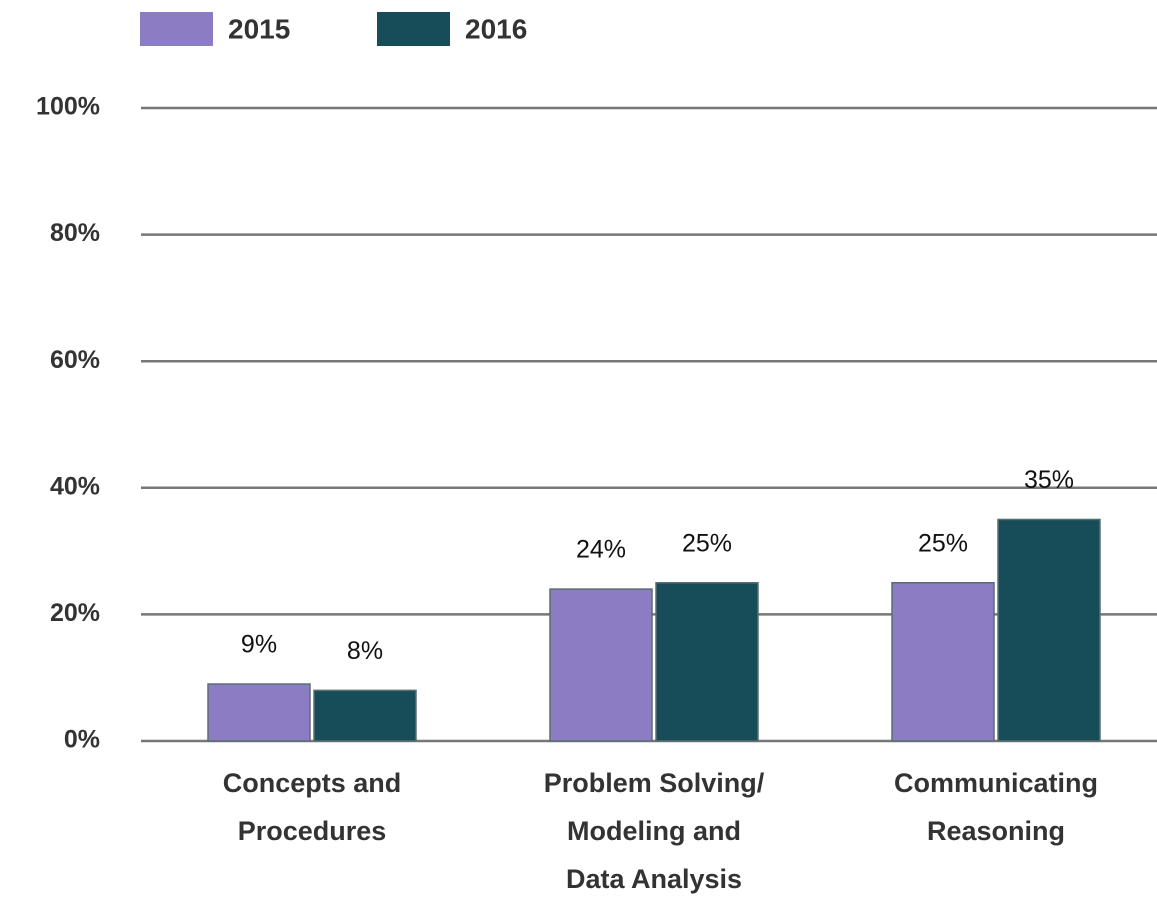 The width and height of the screenshot is (1157, 899). What do you see at coordinates (496, 28) in the screenshot?
I see `legend-label: 2016` at bounding box center [496, 28].